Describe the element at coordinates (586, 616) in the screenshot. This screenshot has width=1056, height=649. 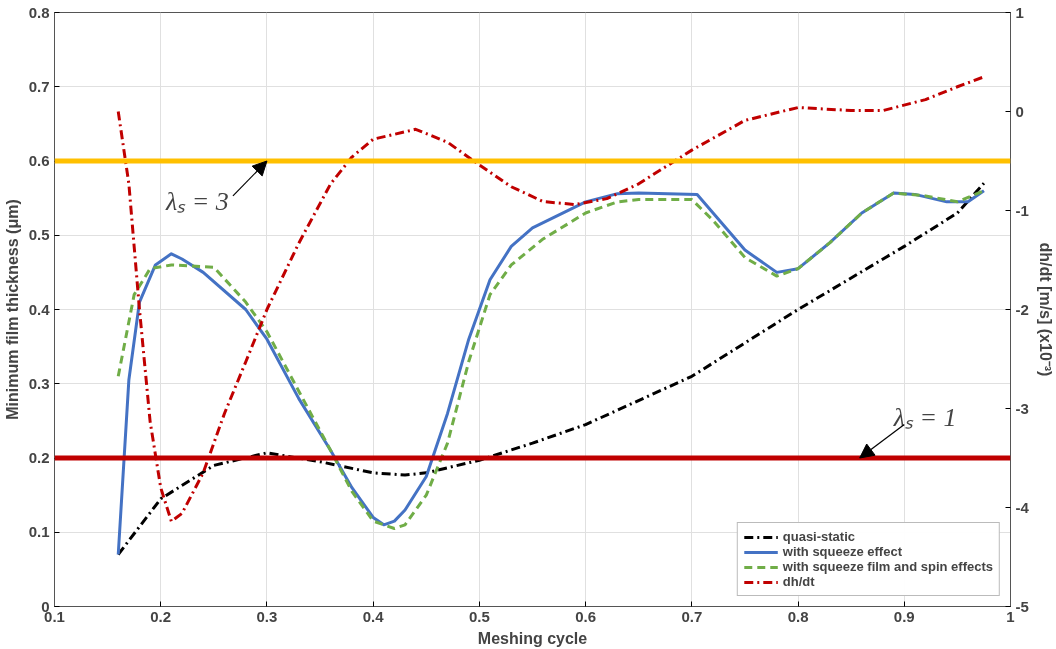
I see `x-tick-label: 0.6` at that location.